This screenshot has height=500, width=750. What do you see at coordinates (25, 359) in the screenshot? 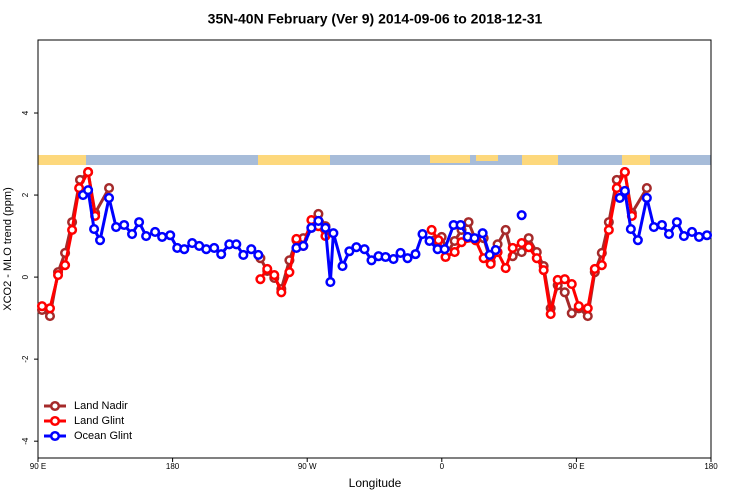
I see `y-tick-label: -2` at bounding box center [25, 359].